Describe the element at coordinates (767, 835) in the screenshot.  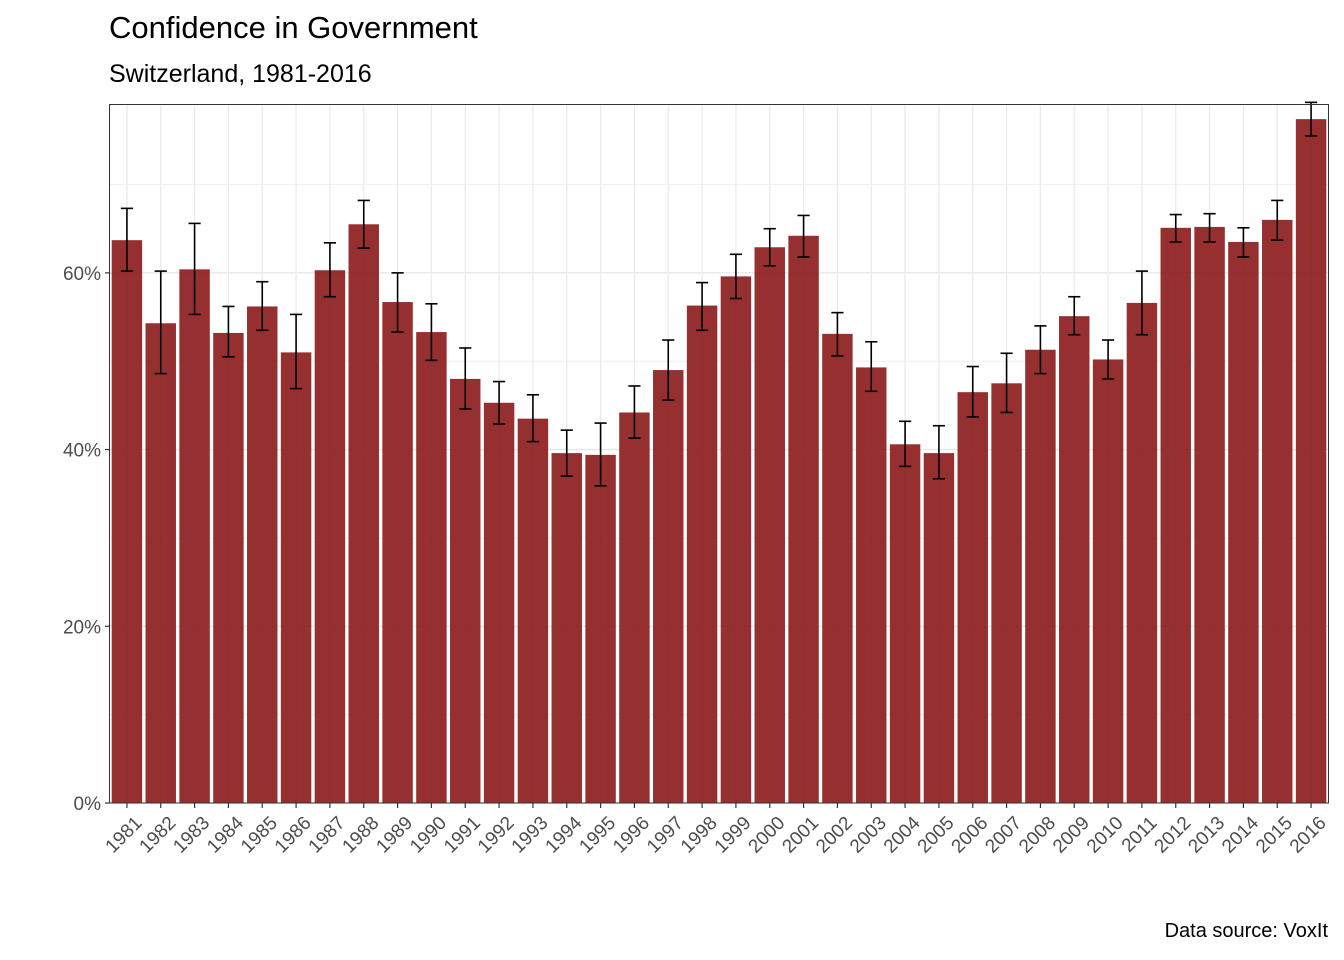
I see `x-tick-label: 2000` at that location.